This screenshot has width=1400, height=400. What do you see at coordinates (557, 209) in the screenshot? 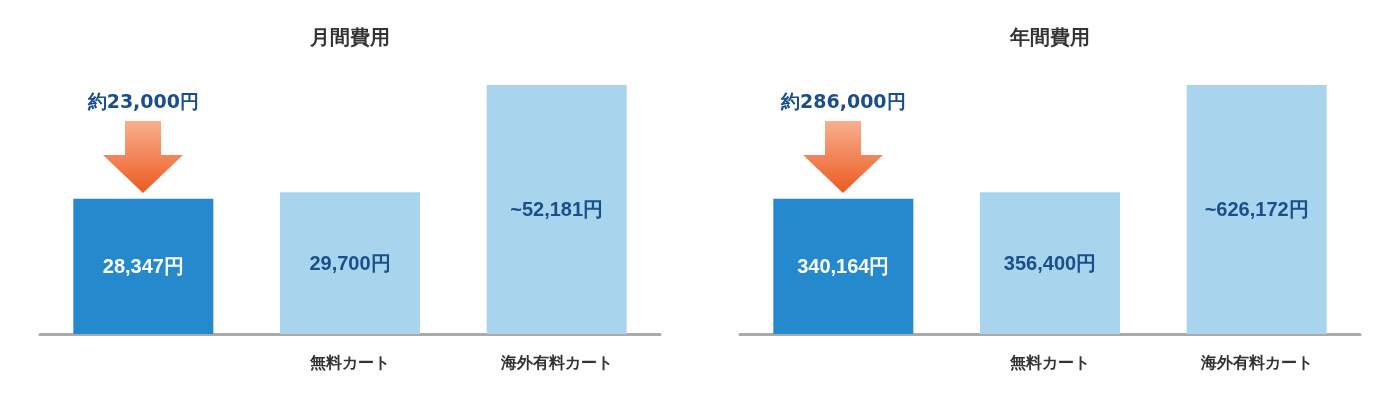
I see `data-label: ~52,181円` at bounding box center [557, 209].